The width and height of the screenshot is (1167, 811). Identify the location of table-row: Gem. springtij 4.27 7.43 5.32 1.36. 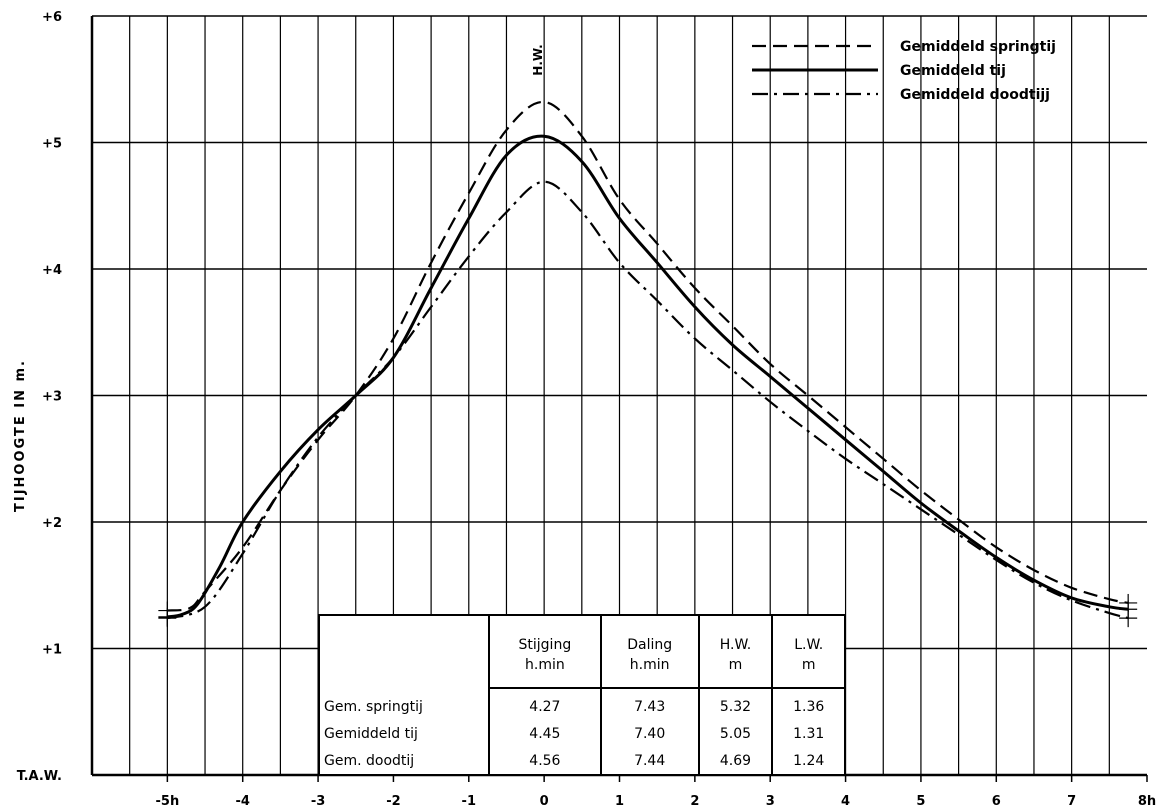
(582, 705).